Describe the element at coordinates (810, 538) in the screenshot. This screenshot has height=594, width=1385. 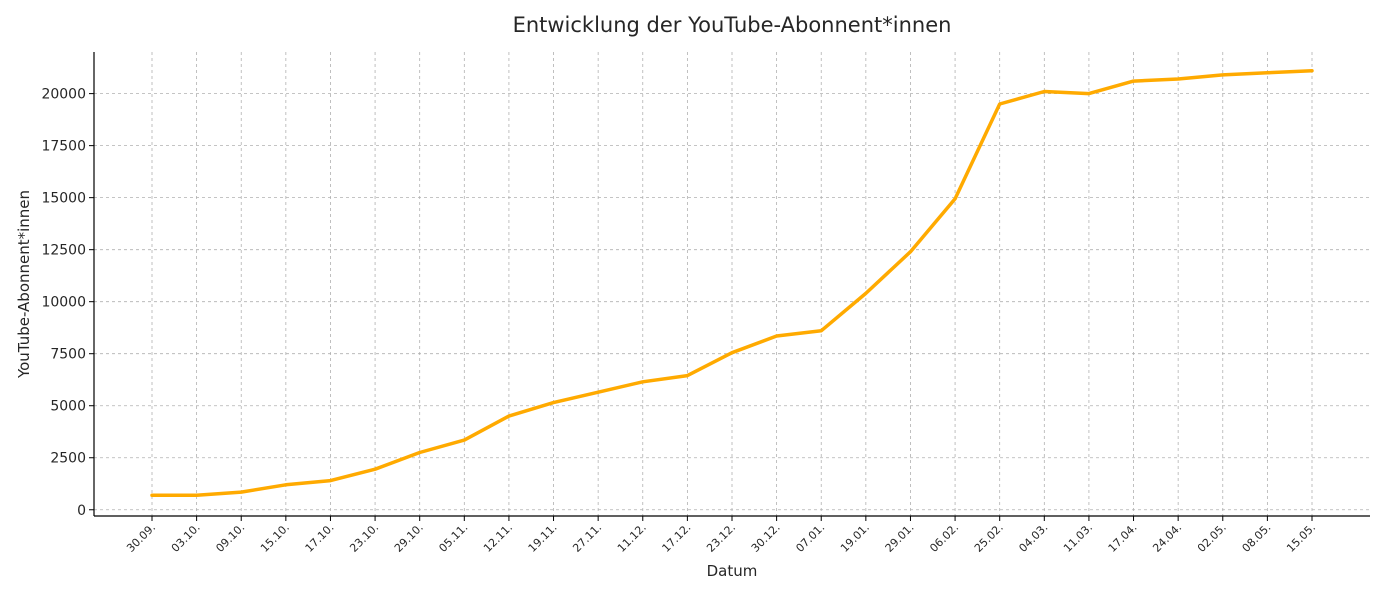
I see `x-tick-label: 07.01.` at that location.